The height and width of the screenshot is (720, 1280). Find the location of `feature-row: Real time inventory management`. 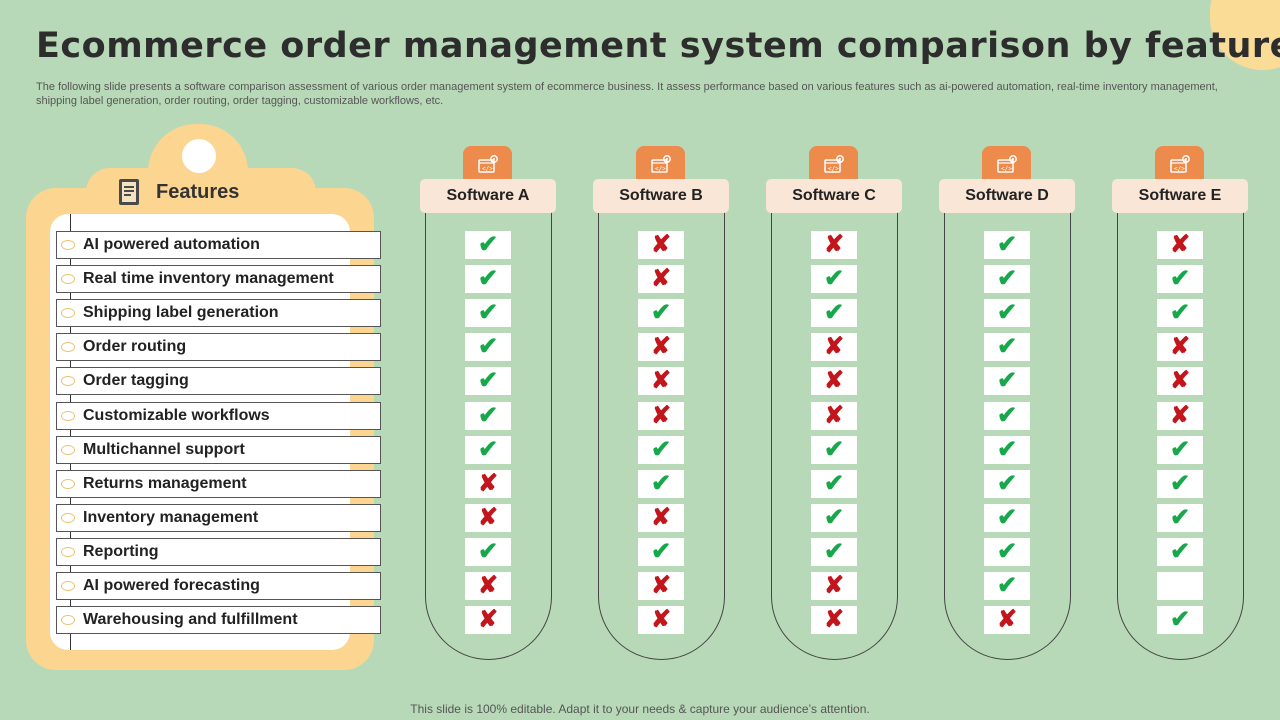

feature-row: Real time inventory management is located at coordinates (218, 279).